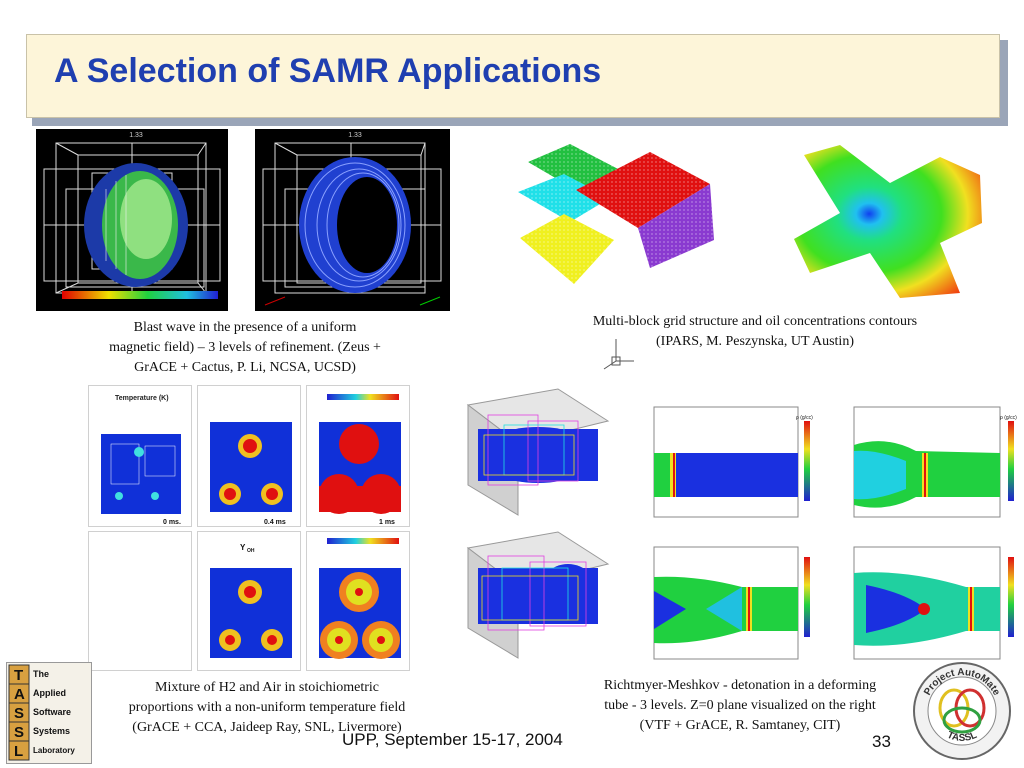  I want to click on title-box, so click(513, 76).